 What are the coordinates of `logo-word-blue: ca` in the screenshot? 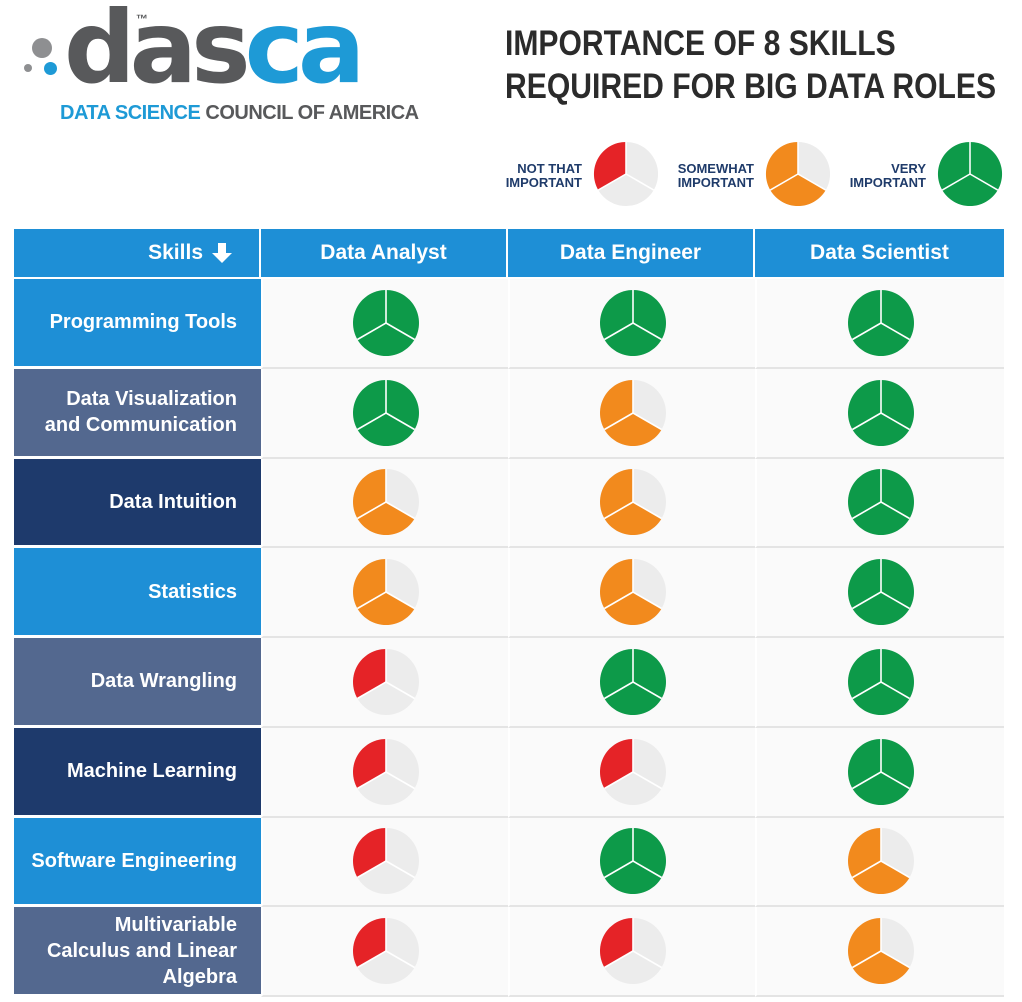 It's located at (305, 53).